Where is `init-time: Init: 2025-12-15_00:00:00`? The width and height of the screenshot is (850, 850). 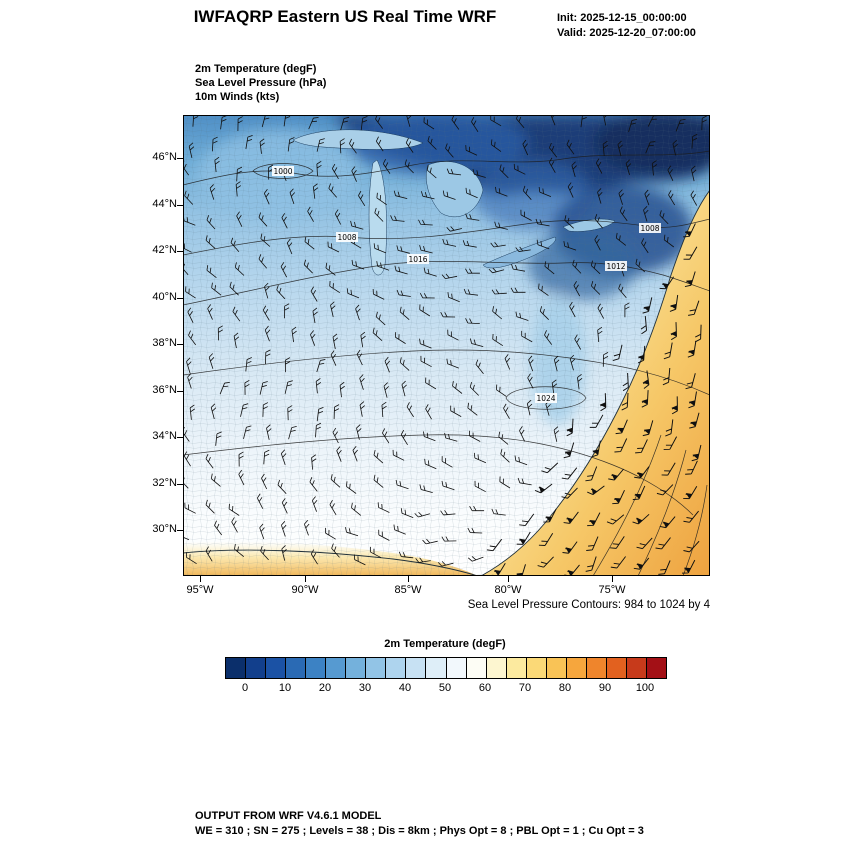 init-time: Init: 2025-12-15_00:00:00 is located at coordinates (622, 18).